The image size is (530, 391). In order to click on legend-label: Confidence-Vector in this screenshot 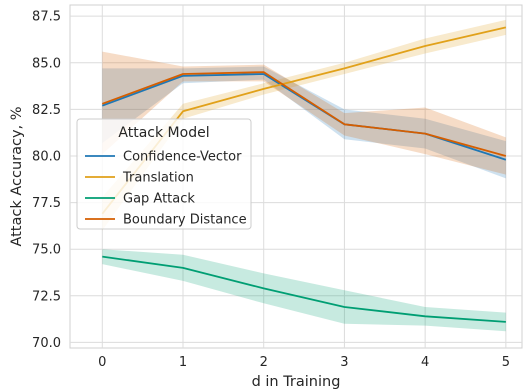, I will do `click(182, 157)`.